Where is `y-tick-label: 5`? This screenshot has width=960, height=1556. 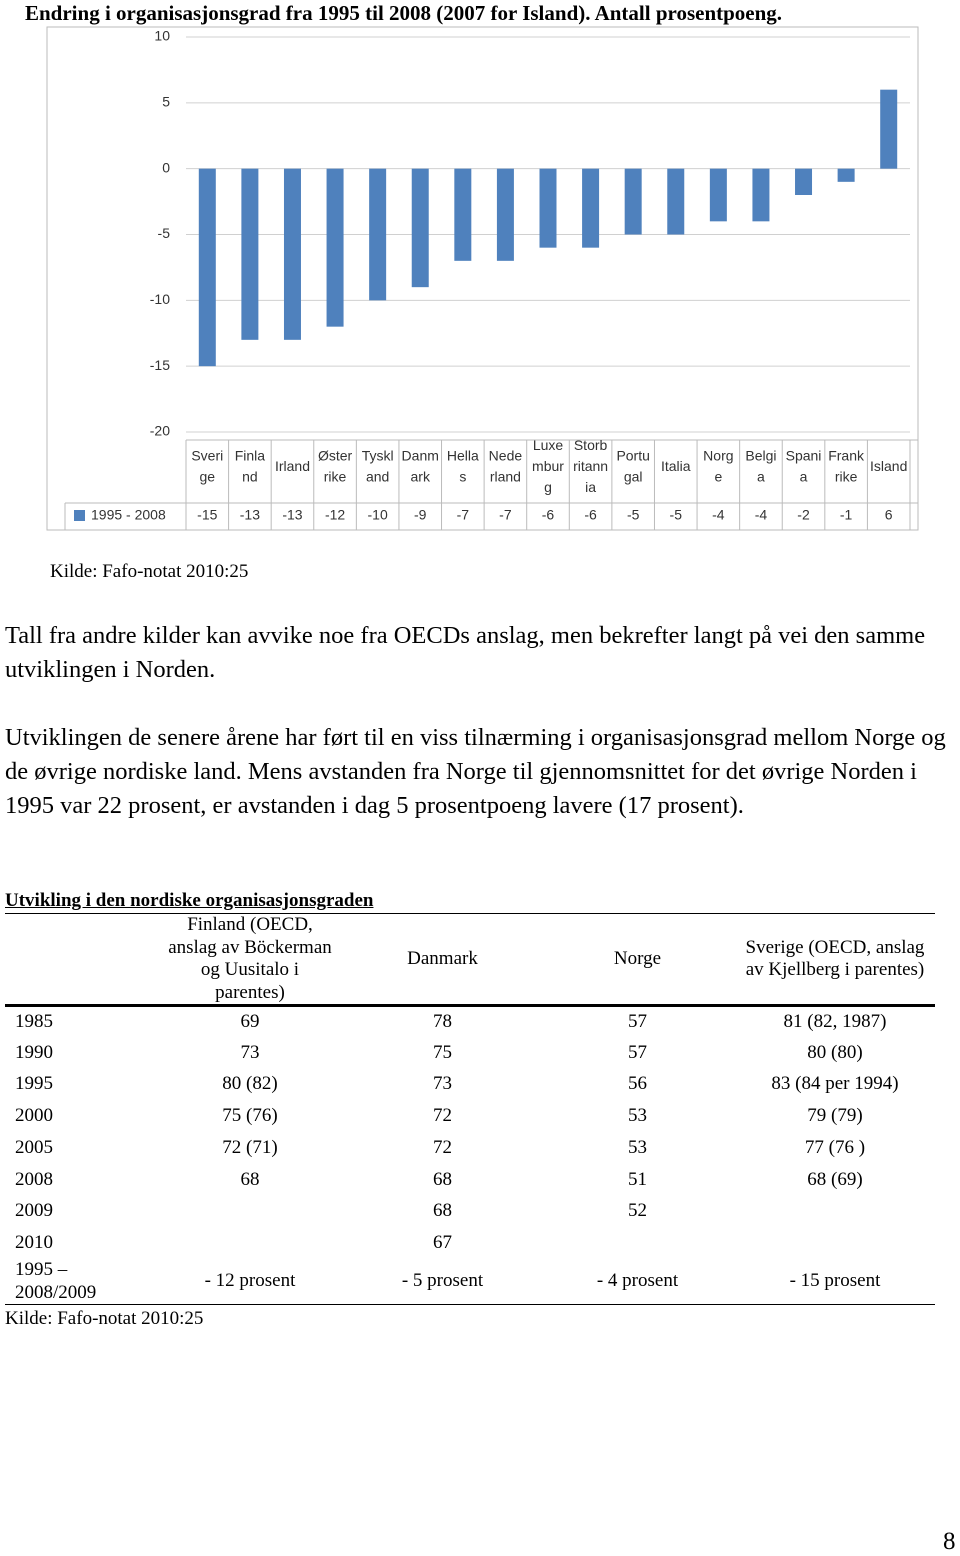
y-tick-label: 5 is located at coordinates (166, 102).